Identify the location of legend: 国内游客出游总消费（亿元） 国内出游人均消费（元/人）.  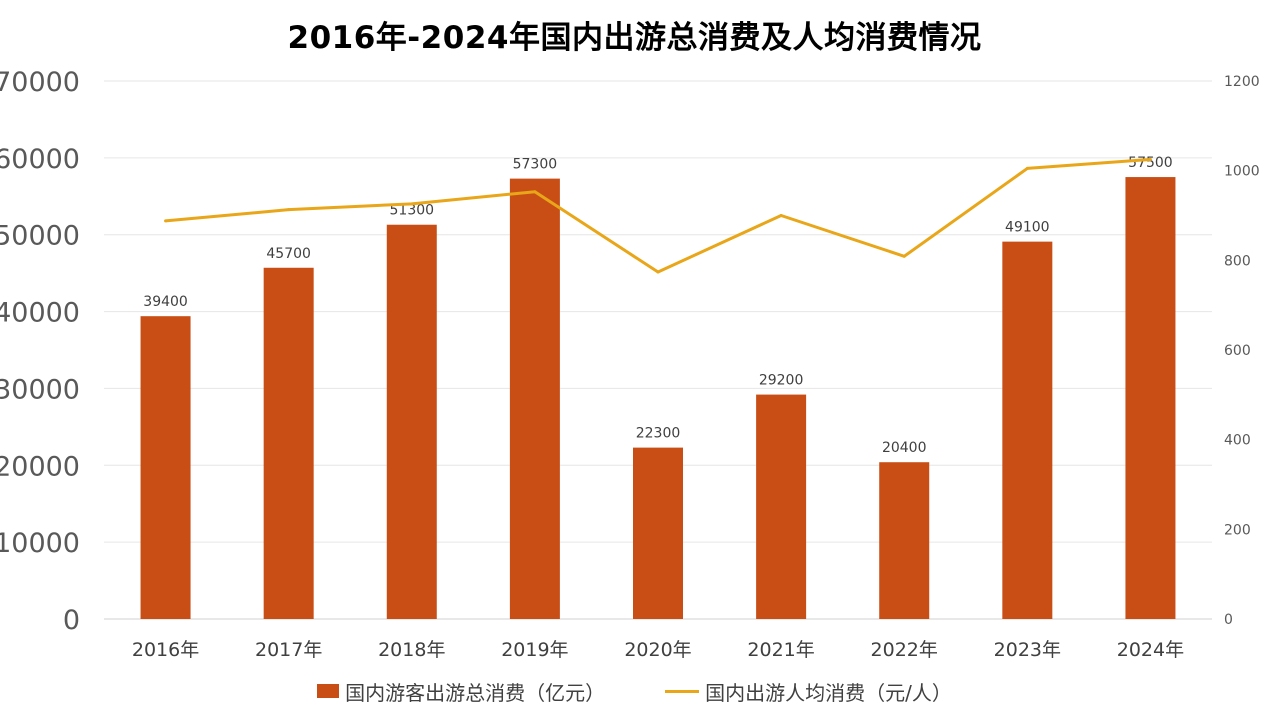
(634, 691).